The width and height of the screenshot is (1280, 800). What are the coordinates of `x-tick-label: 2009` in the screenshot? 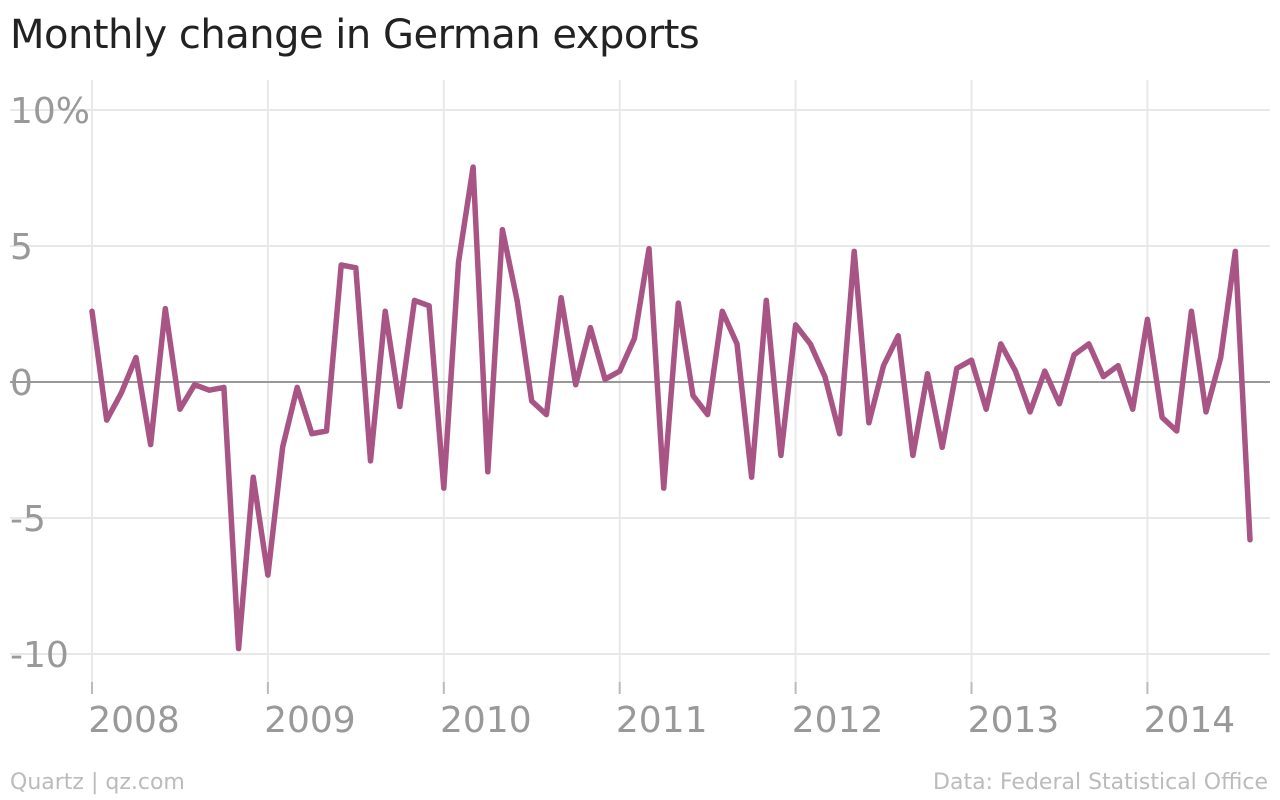 It's located at (310, 720).